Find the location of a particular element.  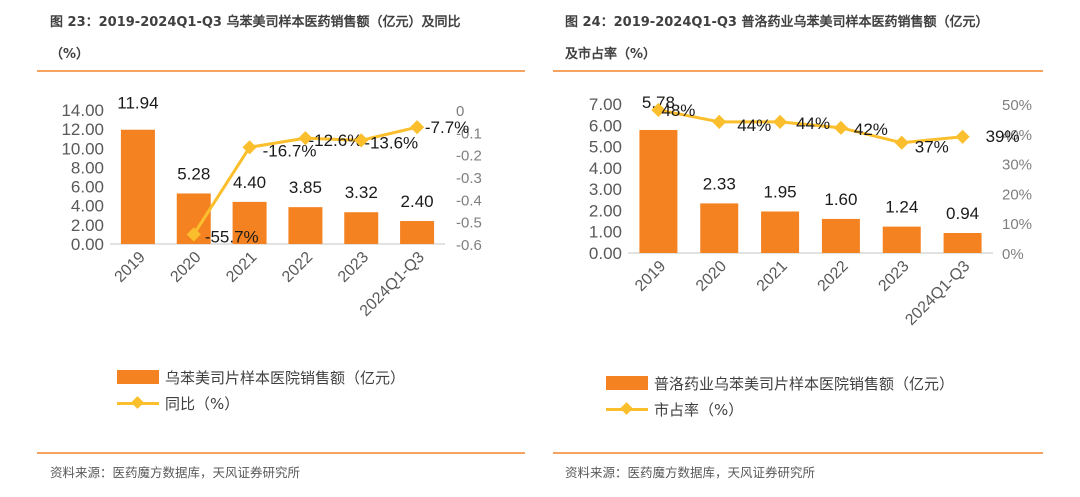

right-chart-title-line1: 图 24：2019-2024Q1-Q3 普洛药业乌苯美司样本医药销售额（亿元） is located at coordinates (777, 22).